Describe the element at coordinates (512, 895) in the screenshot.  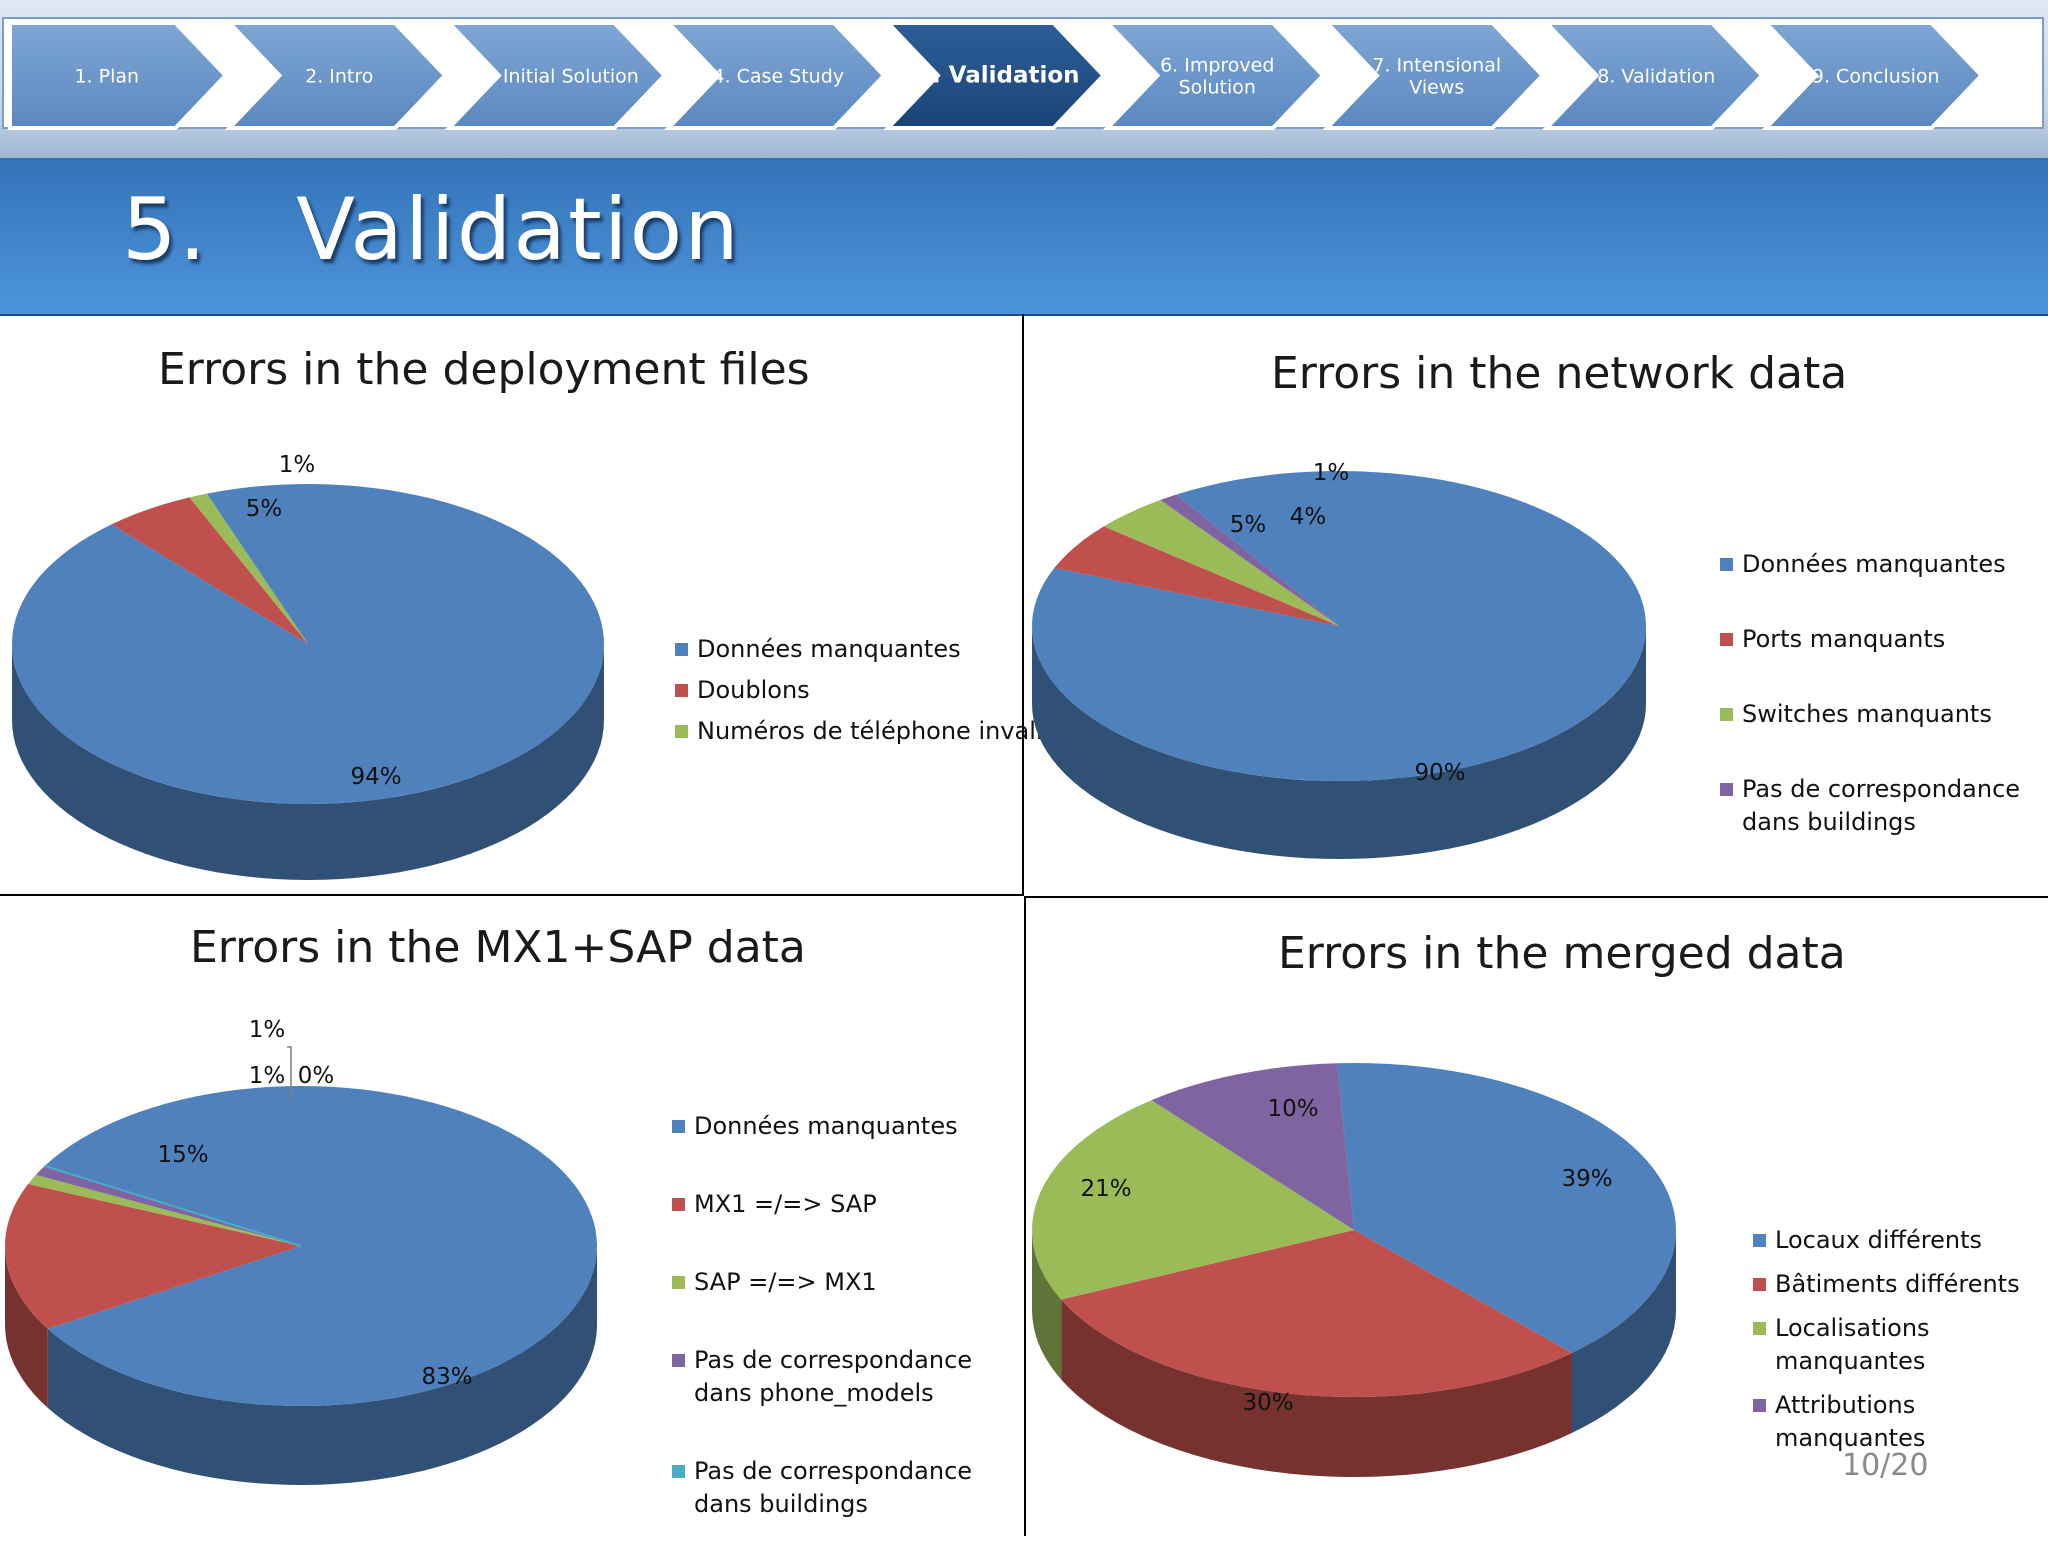
I see `horizontal-divider-left` at that location.